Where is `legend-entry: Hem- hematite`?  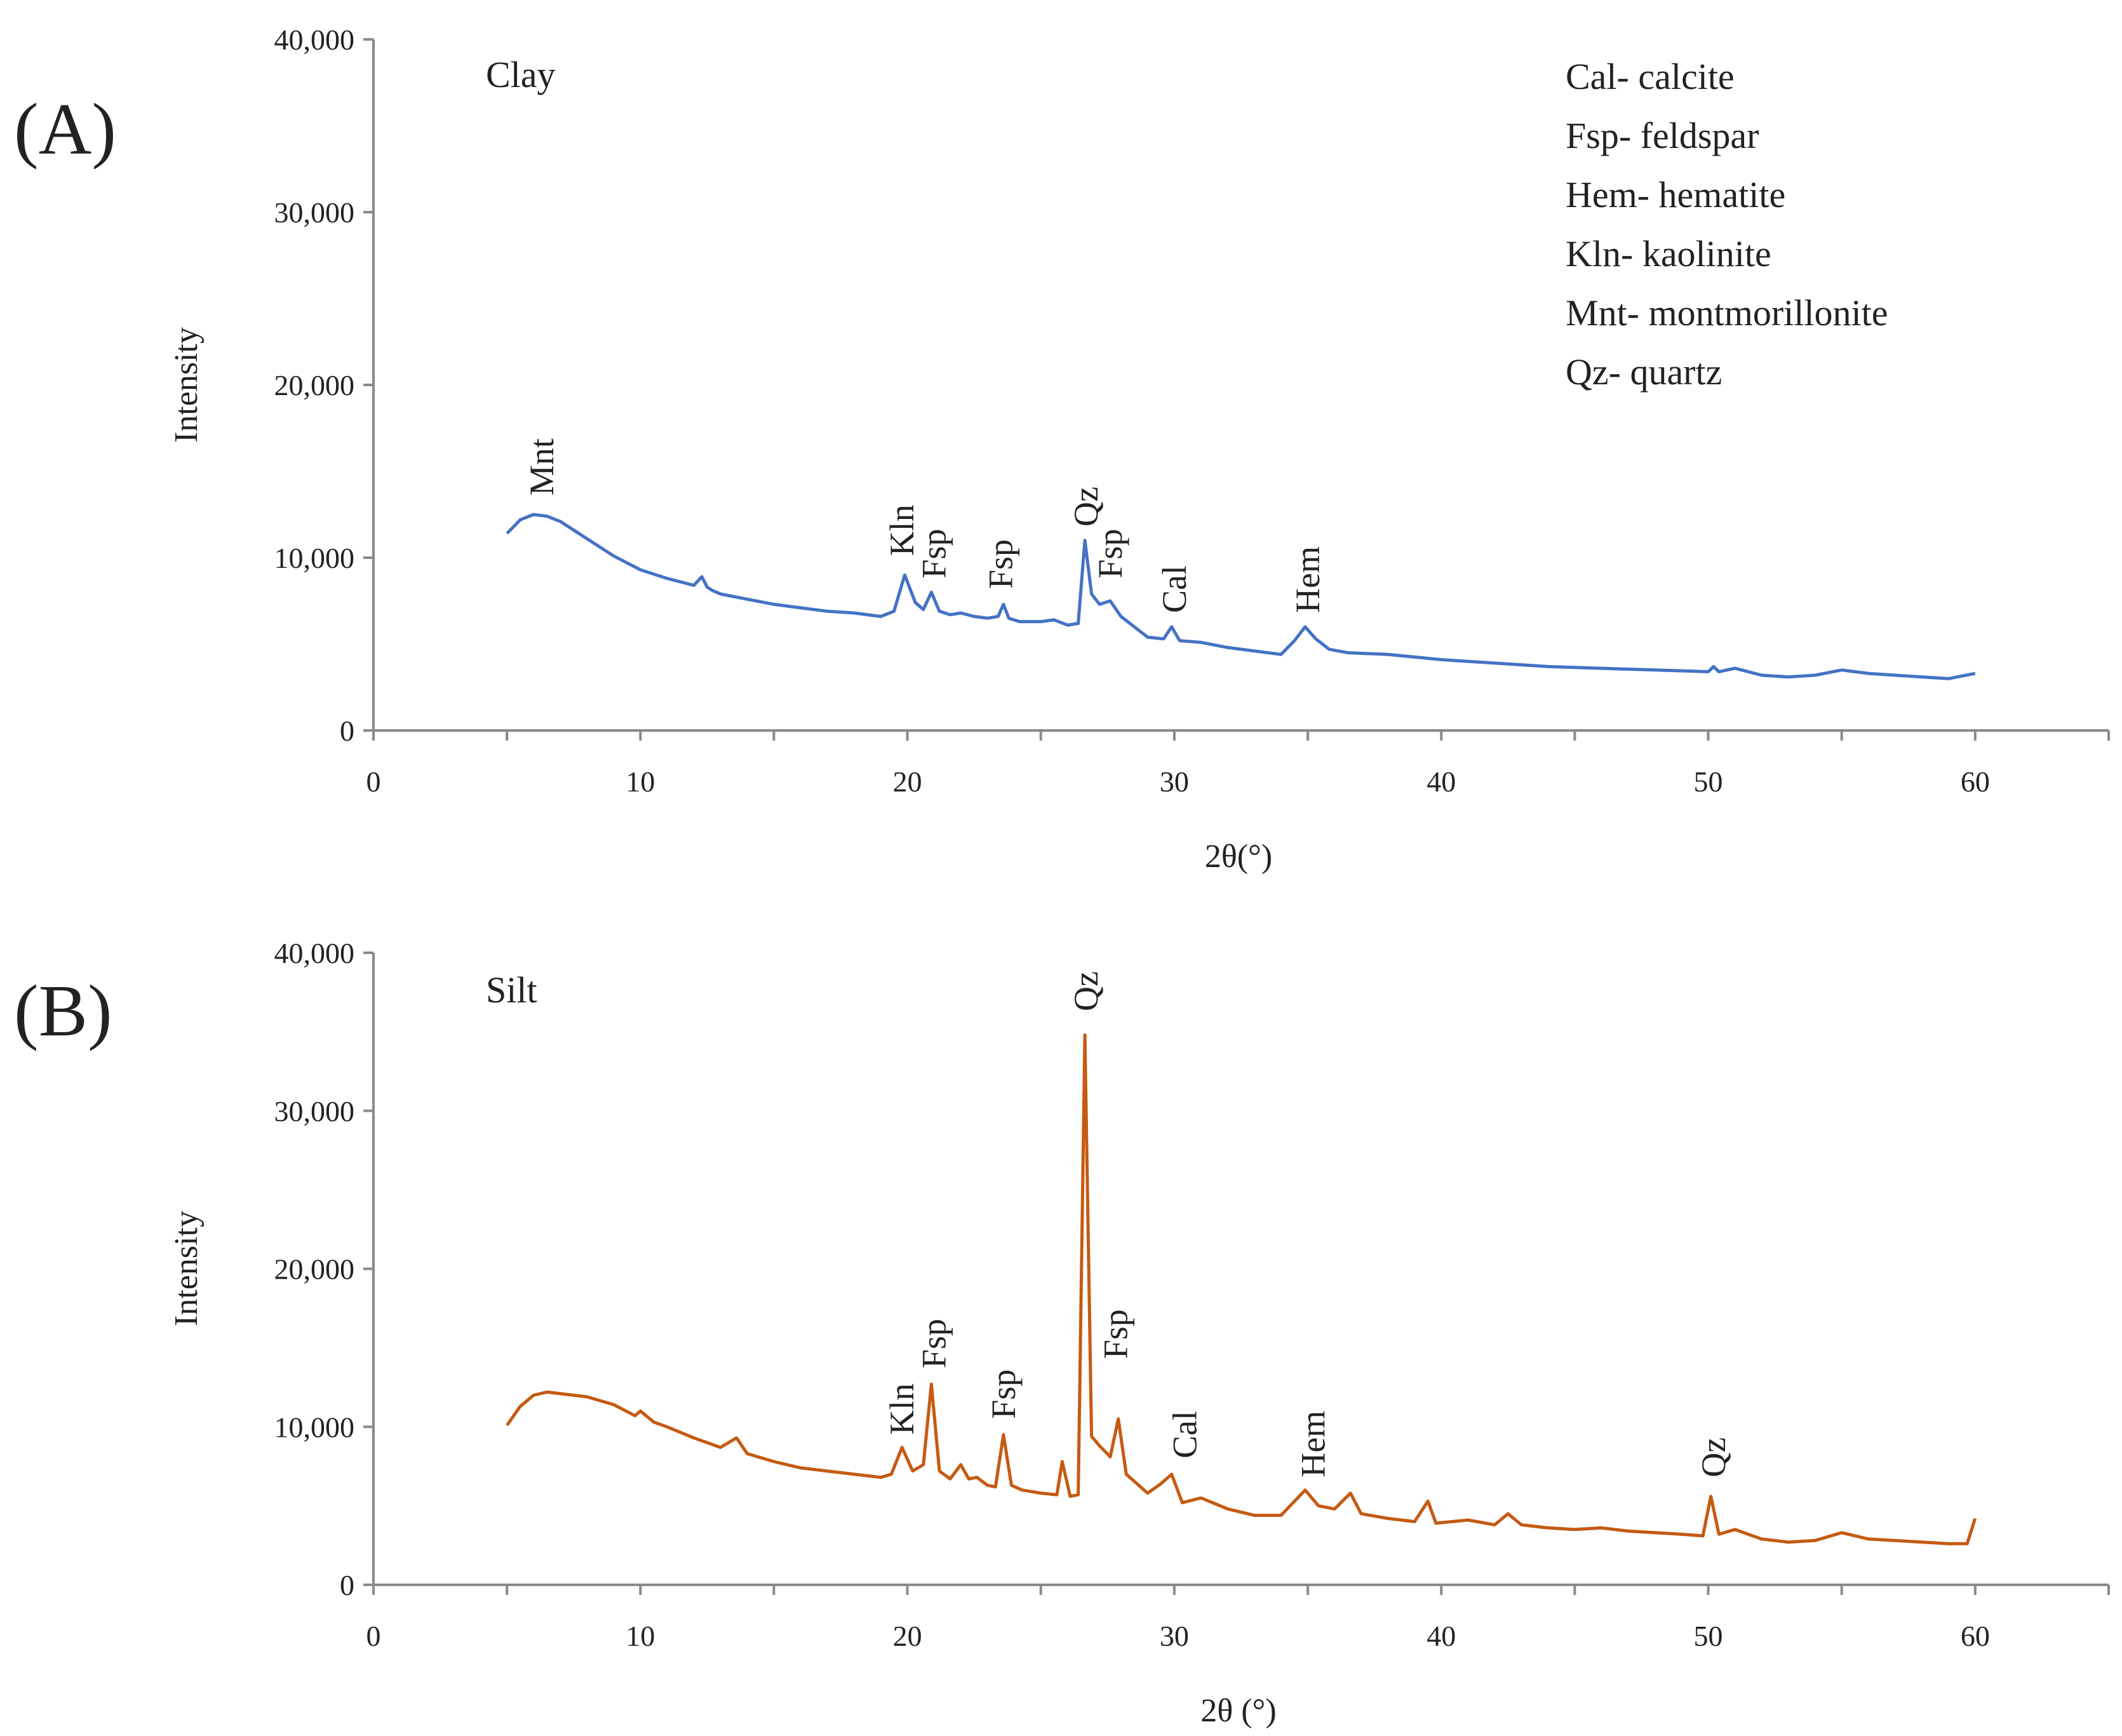
legend-entry: Hem- hematite is located at coordinates (1675, 194).